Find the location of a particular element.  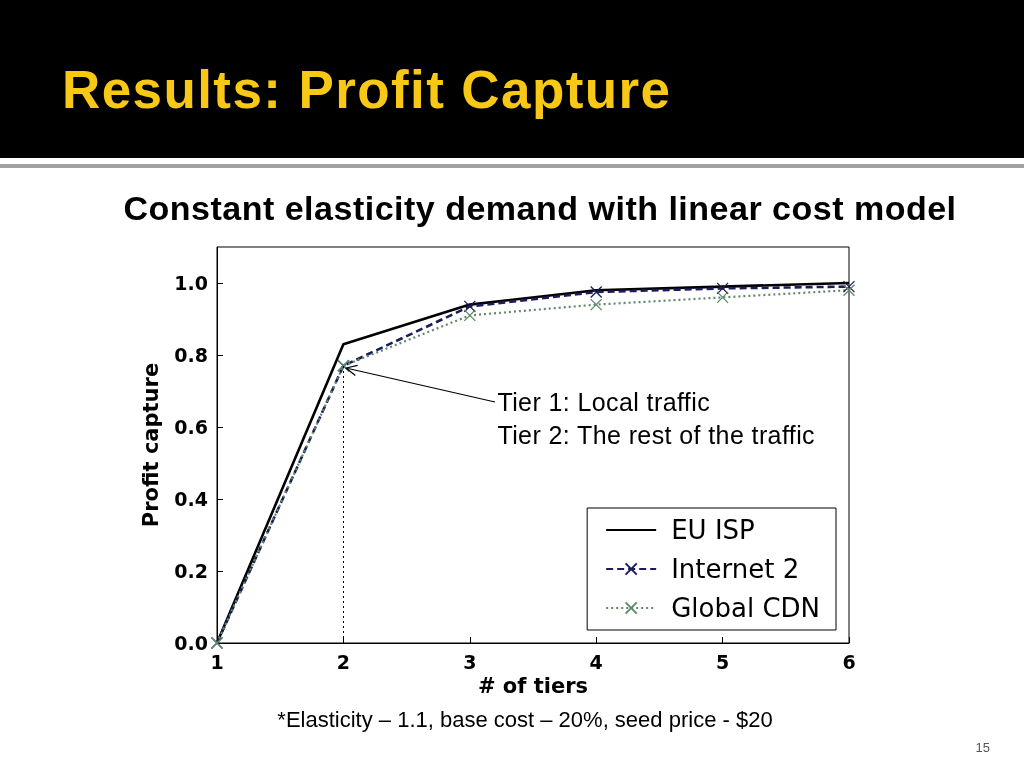

y-tick-label: 0.4 is located at coordinates (191, 499).